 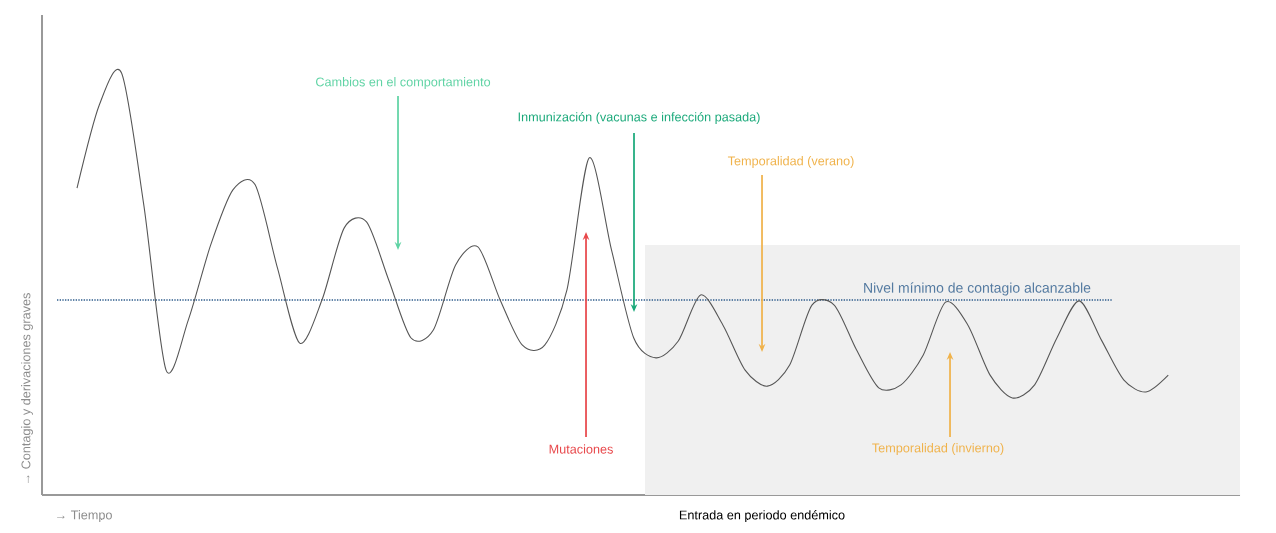 I want to click on annotation: Inmunización (vacunas e infección pasada), so click(x=639, y=117).